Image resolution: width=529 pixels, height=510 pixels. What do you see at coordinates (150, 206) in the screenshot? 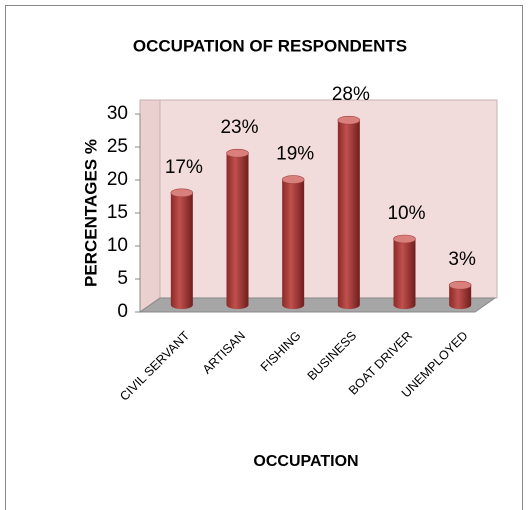
I see `side-wall` at bounding box center [150, 206].